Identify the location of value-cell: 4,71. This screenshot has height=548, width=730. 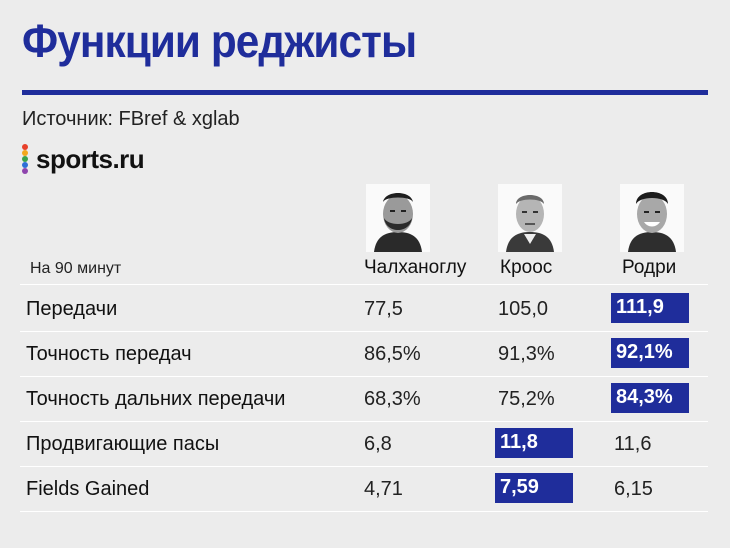
(383, 489).